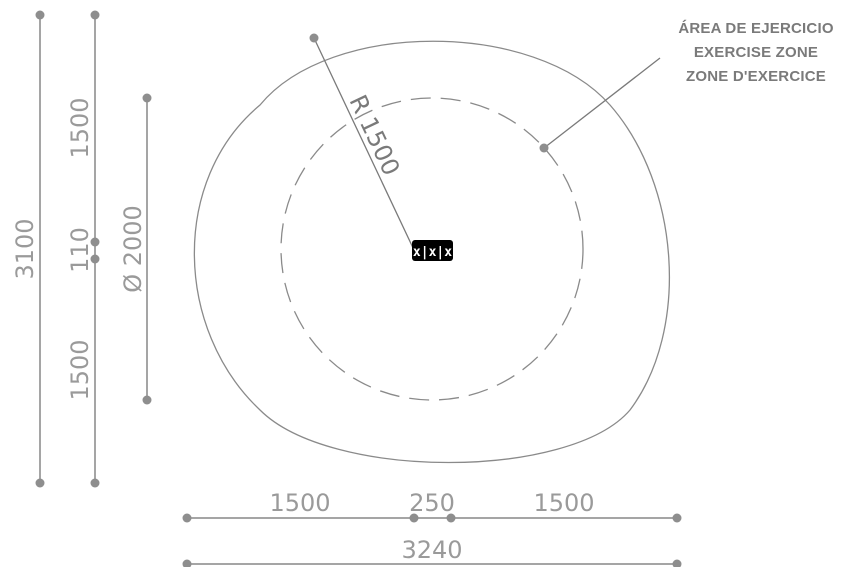  Describe the element at coordinates (299, 503) in the screenshot. I see `dim-horizontal-left-label: 1500` at that location.